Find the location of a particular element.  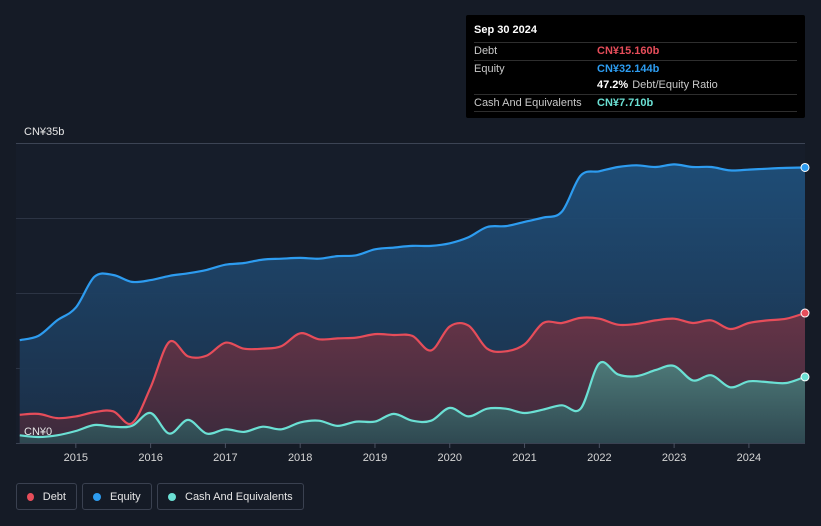

x-tick-label: 2021 is located at coordinates (524, 458).